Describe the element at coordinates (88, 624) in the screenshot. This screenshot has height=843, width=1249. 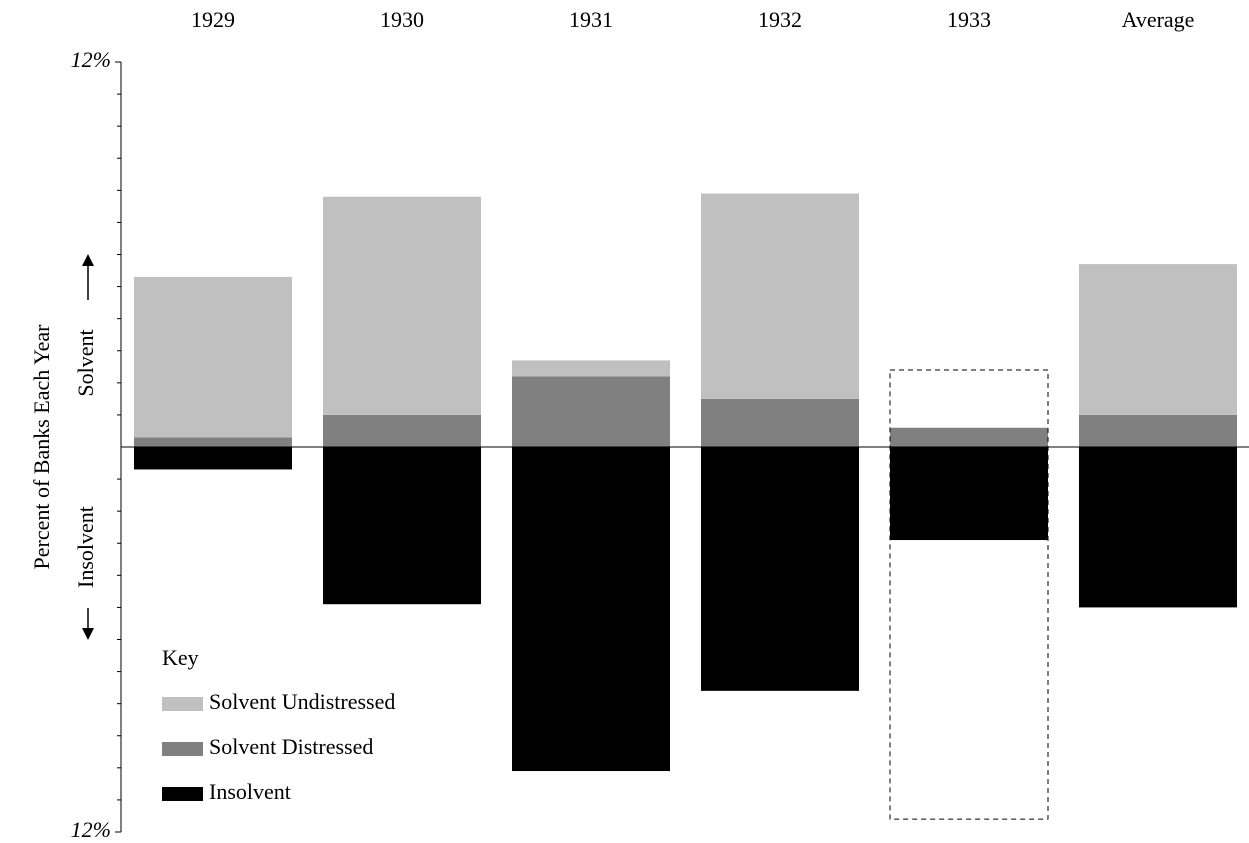
I see `insolvent-arrow` at that location.